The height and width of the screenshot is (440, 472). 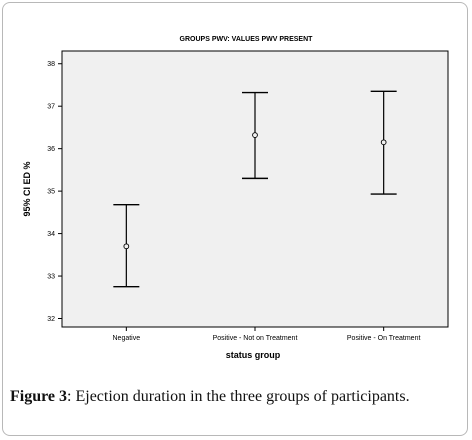 I want to click on y-tick-label: 34, so click(x=51, y=234).